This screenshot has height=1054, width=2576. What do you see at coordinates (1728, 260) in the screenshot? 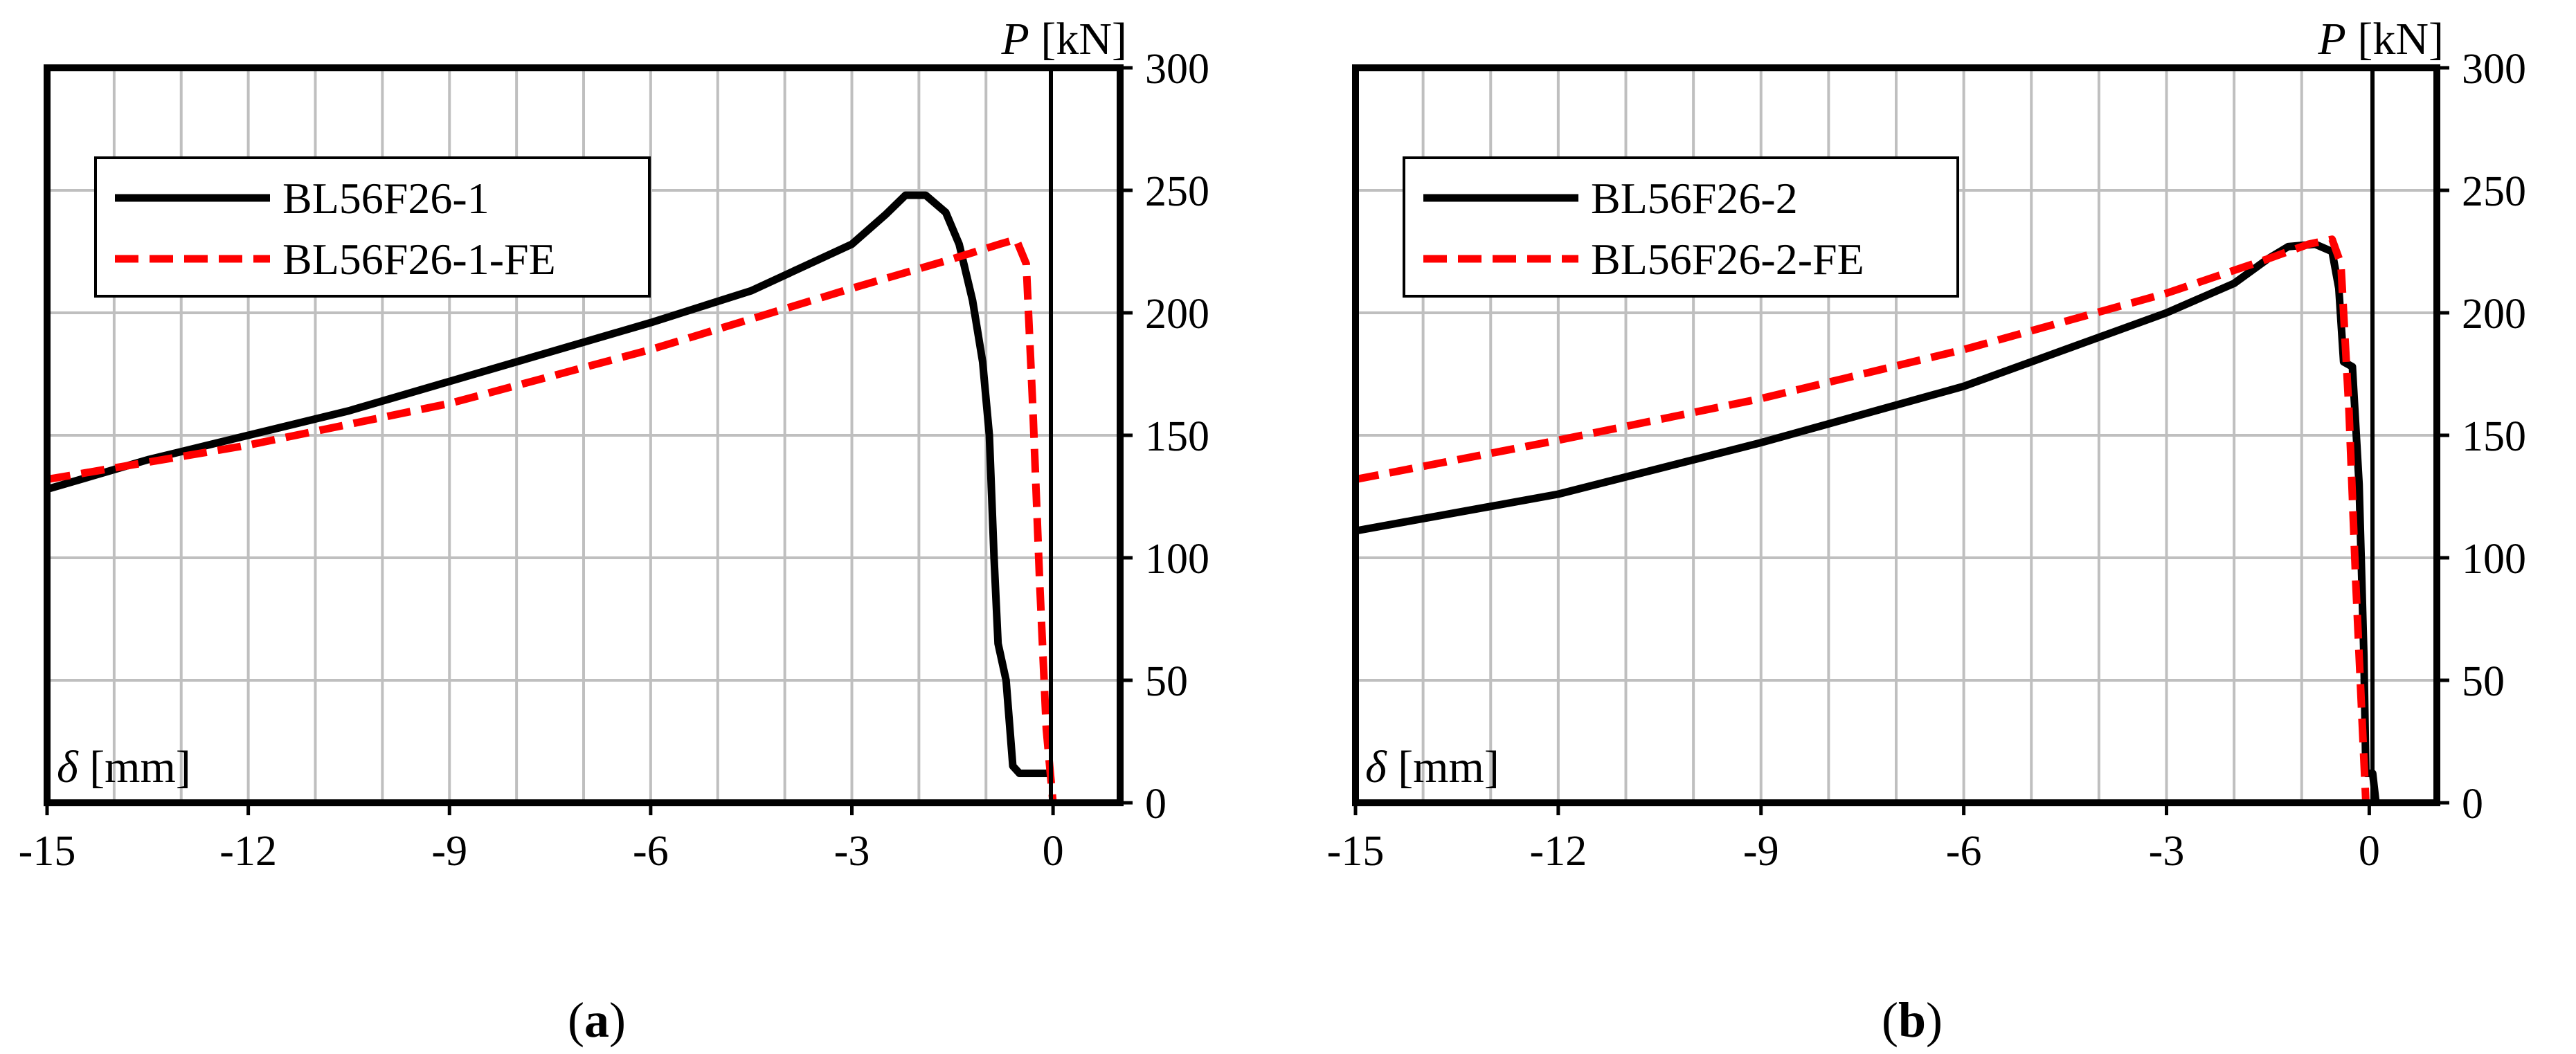
I see `legend-label-2: BL56F26-2-FE` at bounding box center [1728, 260].